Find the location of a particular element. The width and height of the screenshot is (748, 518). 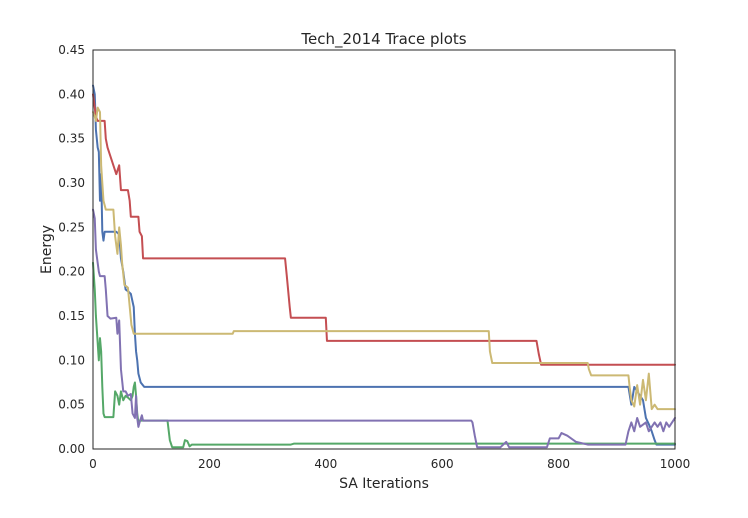

y-tick-label: 0.40 is located at coordinates (71, 94).